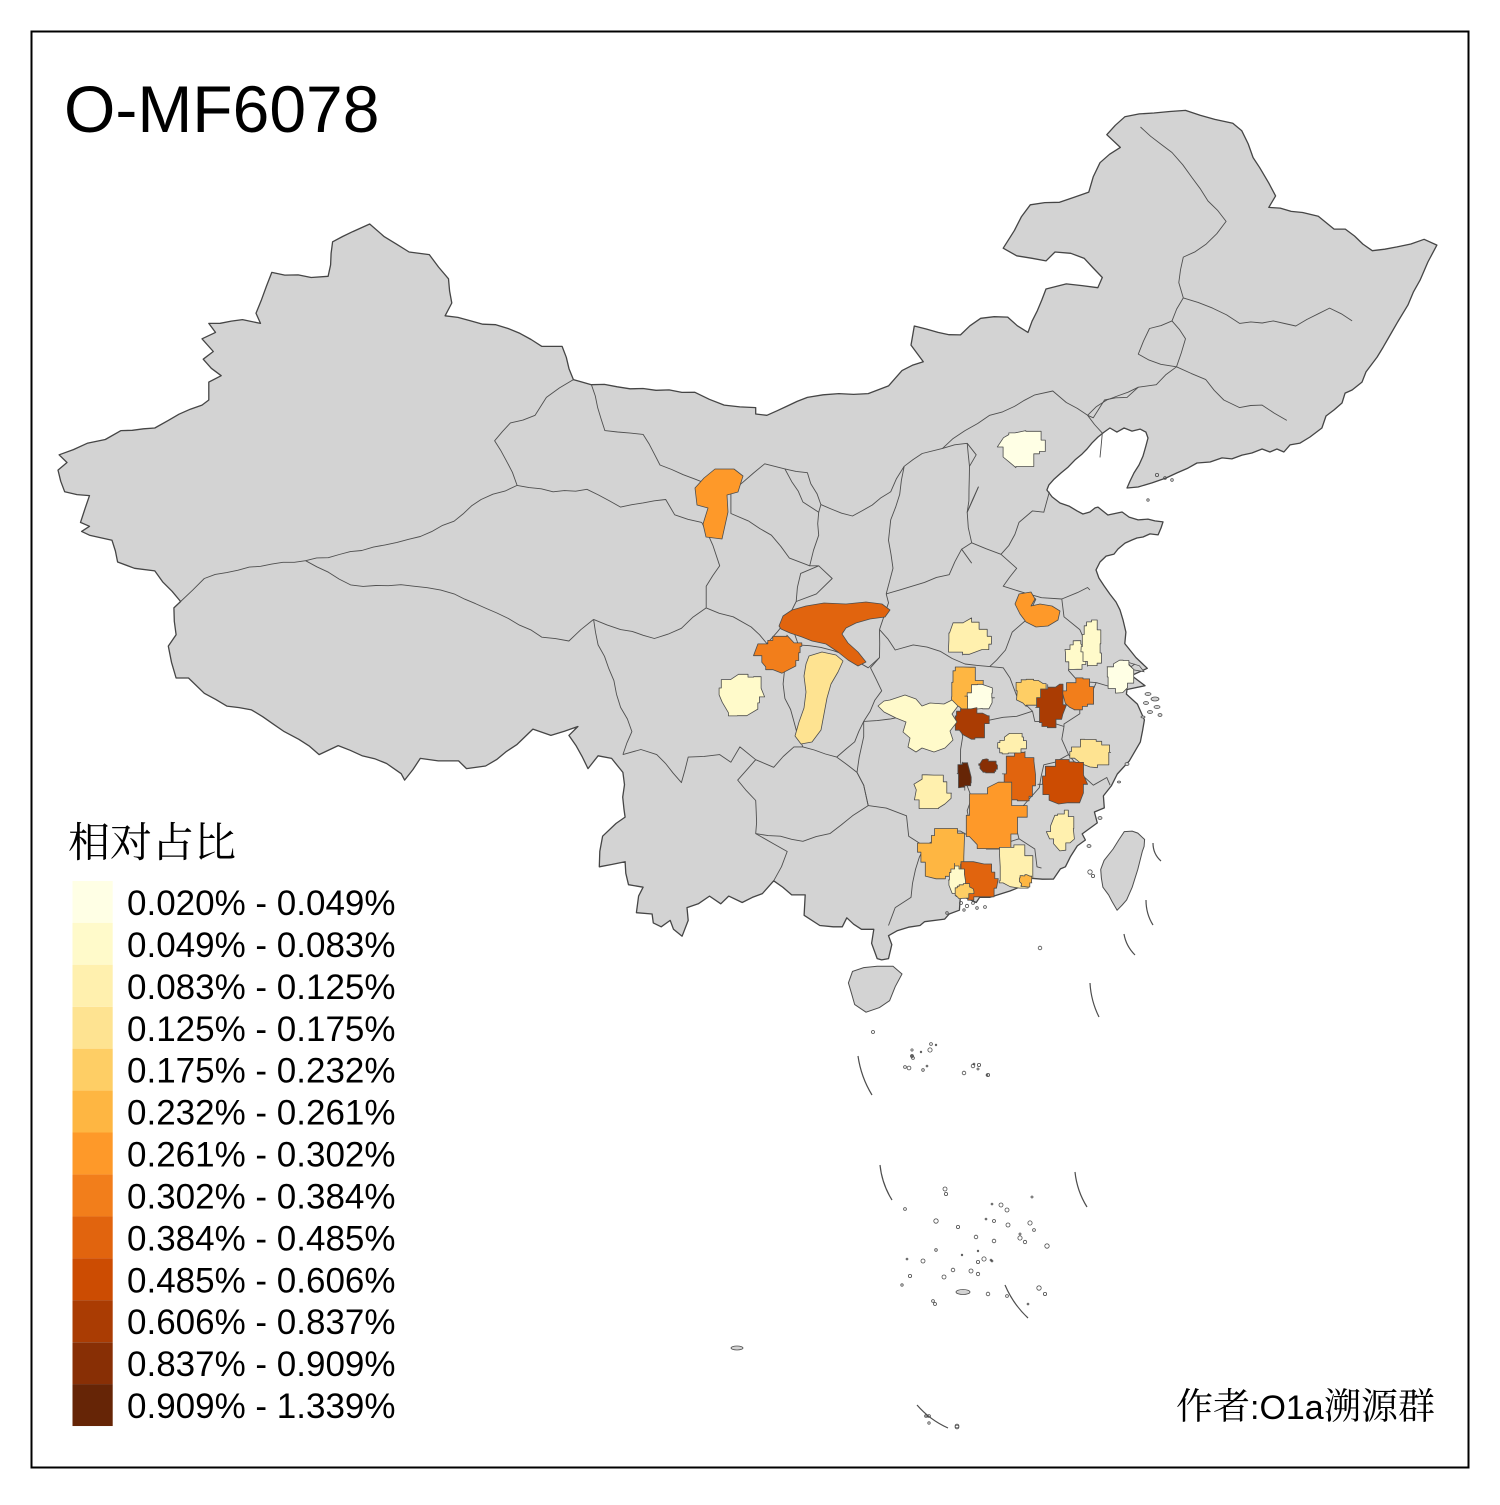 The width and height of the screenshot is (1500, 1505). I want to click on svg-text: :O1a, so click(1287, 1408).